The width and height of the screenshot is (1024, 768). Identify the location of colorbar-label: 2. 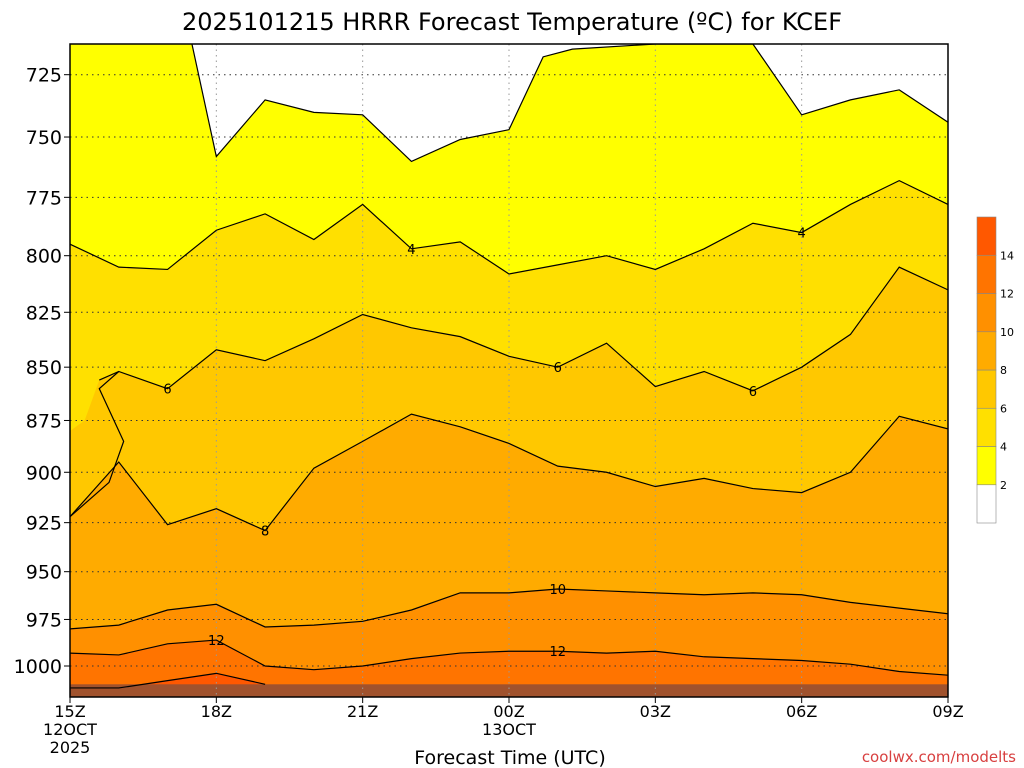
(1003, 485).